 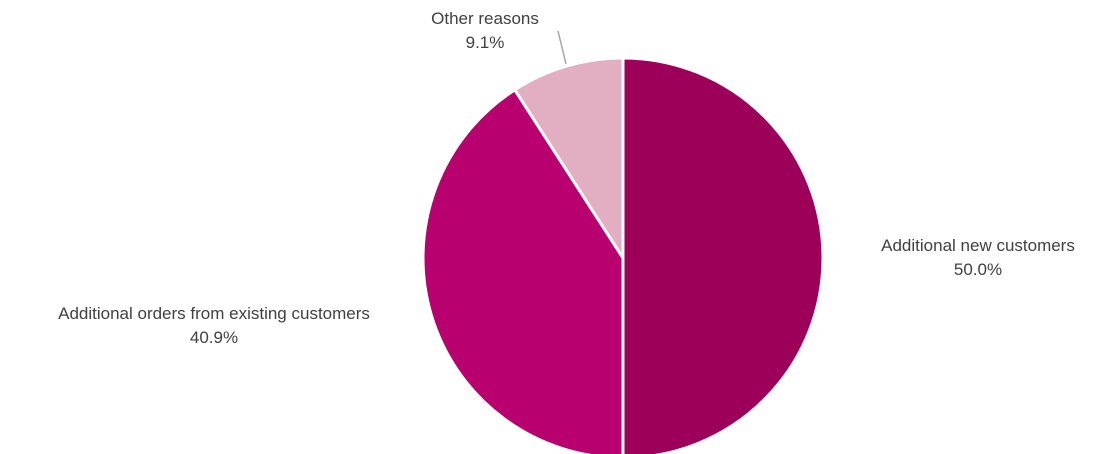 What do you see at coordinates (978, 269) in the screenshot?
I see `slice-label-value: 50.0%` at bounding box center [978, 269].